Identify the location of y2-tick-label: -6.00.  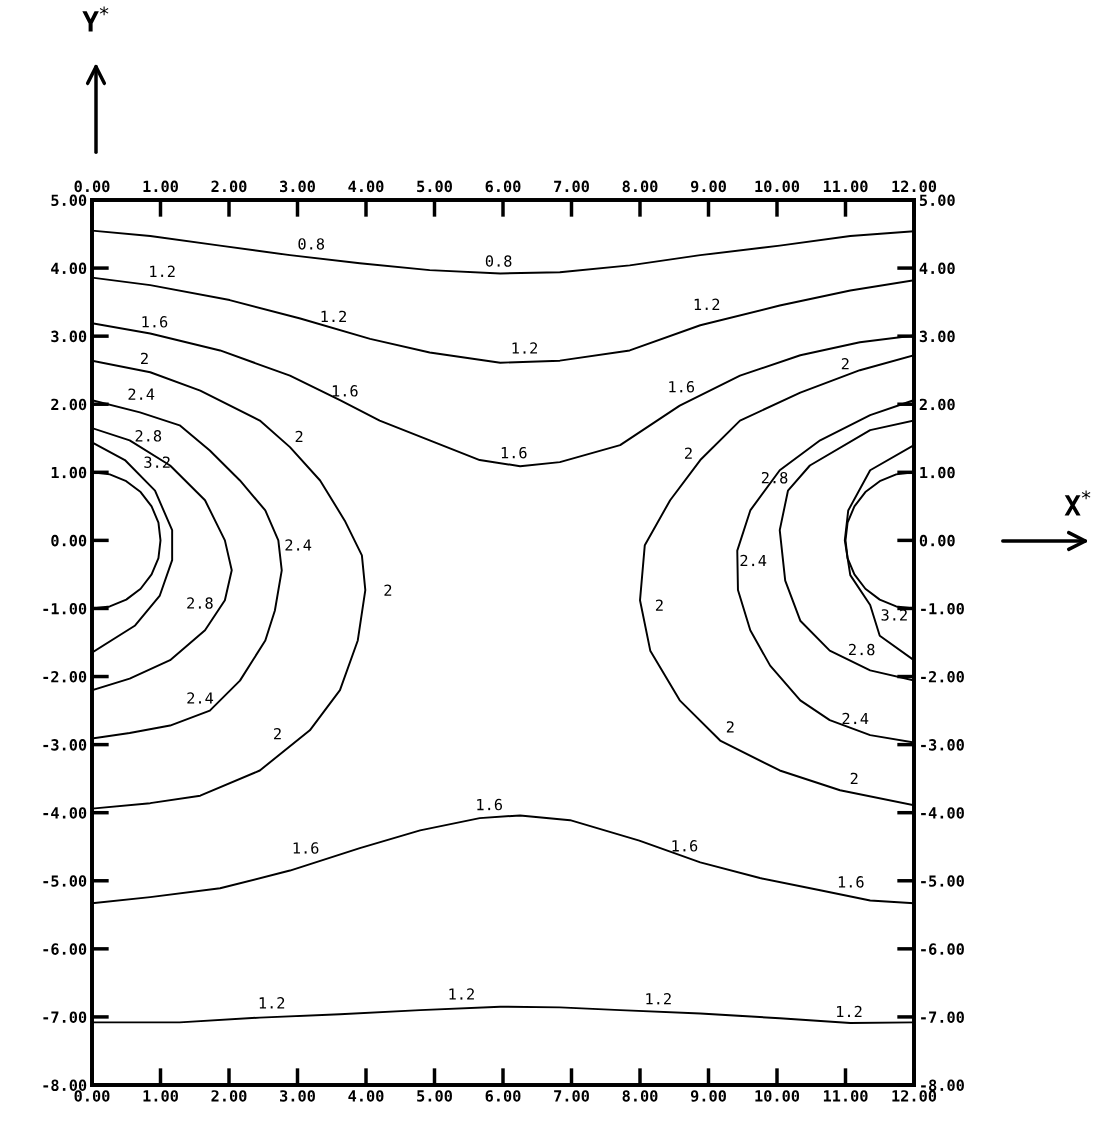
(942, 949).